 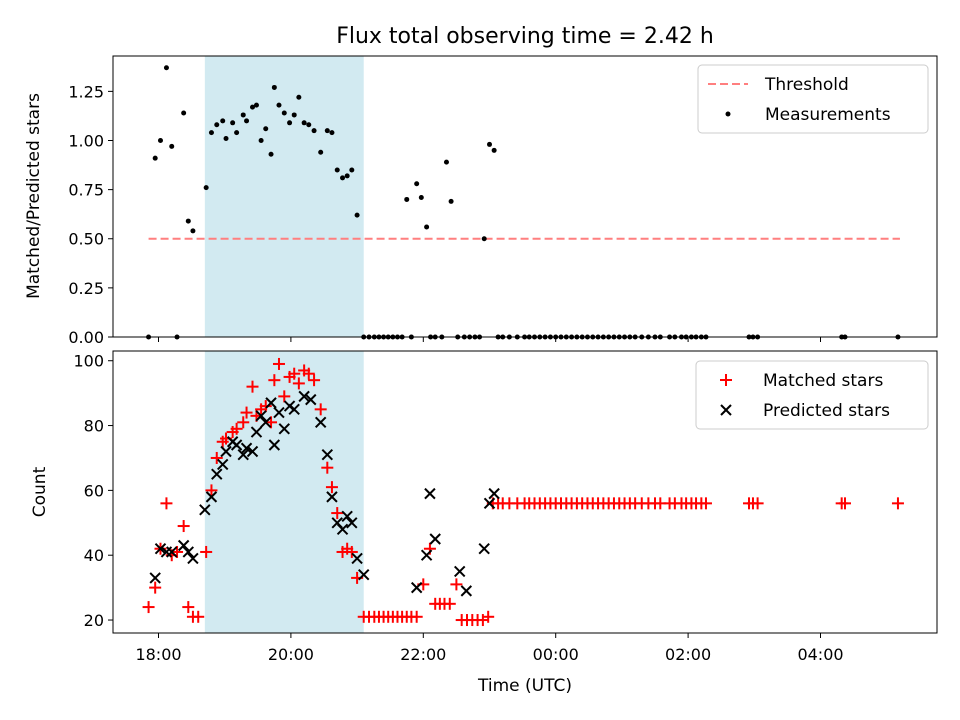 I want to click on top-plot-title: Flux total observing time = 2.42 h, so click(x=525, y=36).